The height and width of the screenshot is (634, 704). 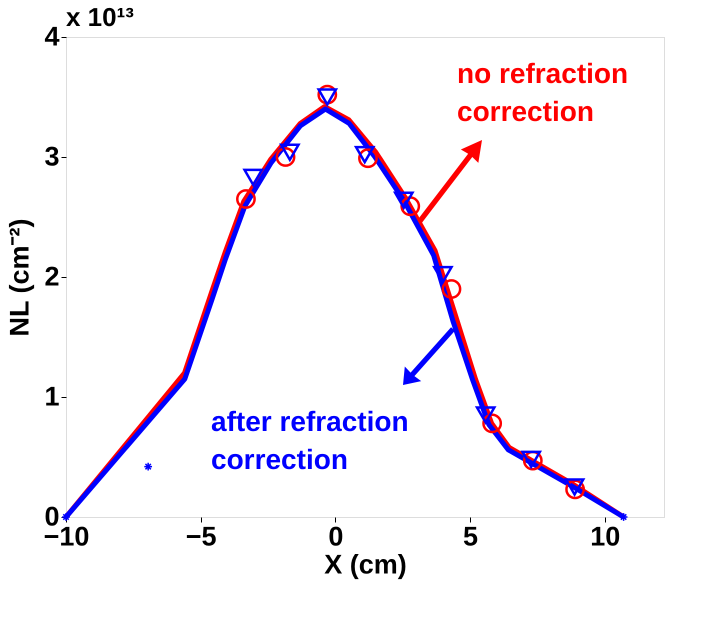 What do you see at coordinates (542, 92) in the screenshot?
I see `annotation: no refraction correction` at bounding box center [542, 92].